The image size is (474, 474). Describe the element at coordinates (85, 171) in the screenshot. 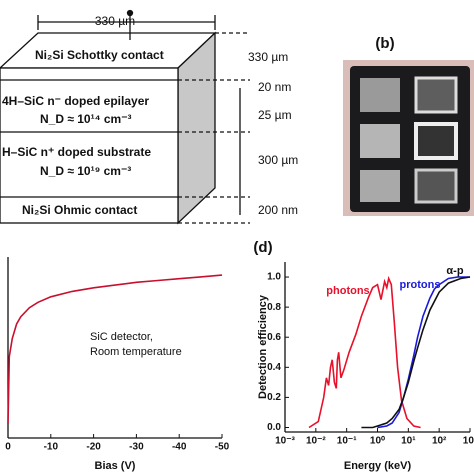

I see `substrate-doping: N_D ≈ 10¹⁹ cm⁻³` at that location.